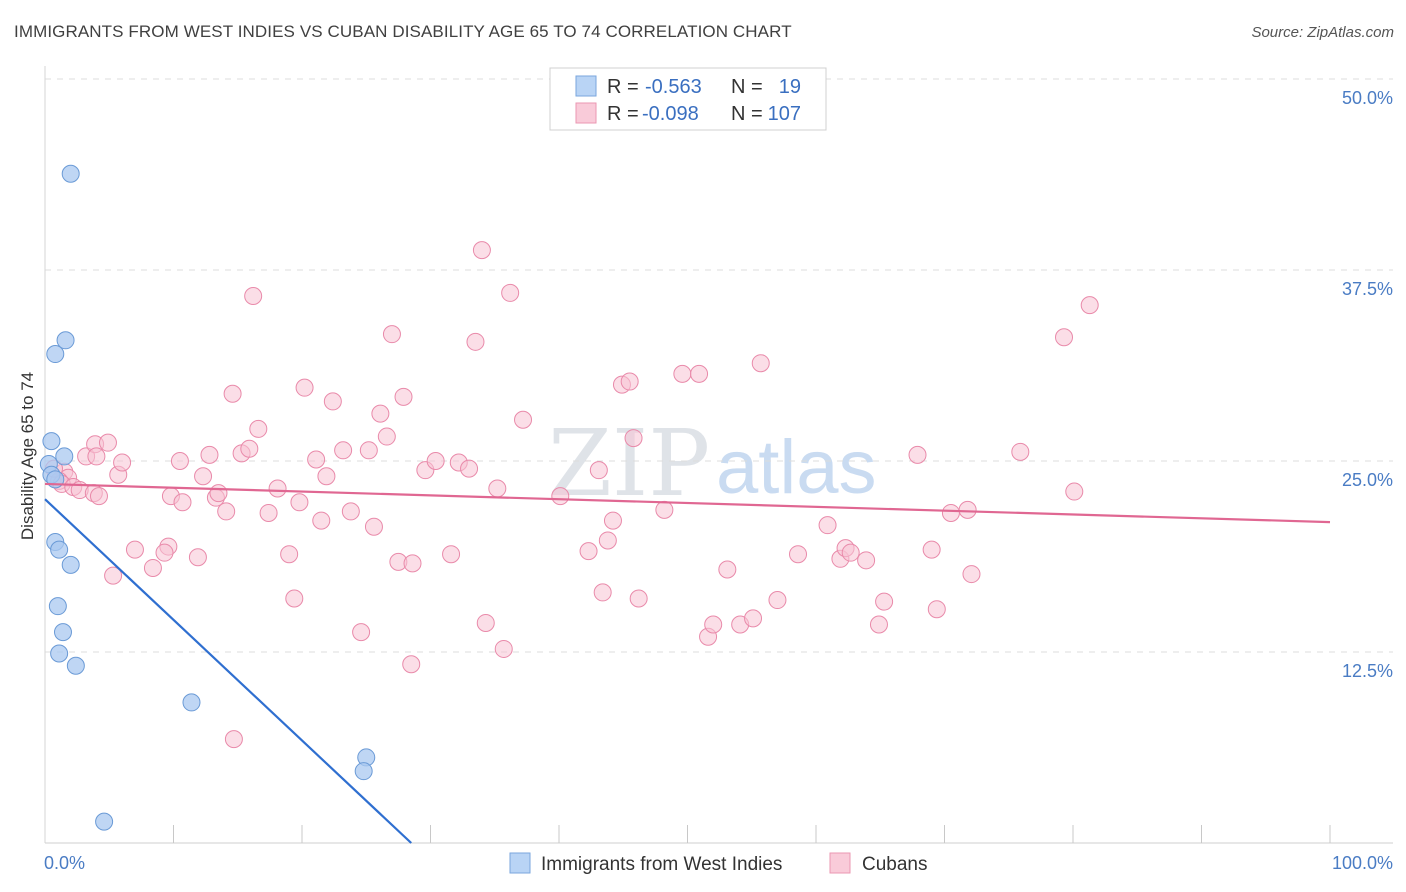 The width and height of the screenshot is (1406, 892). I want to click on y-axis-title: Disability Age 65 to 74, so click(27, 456).